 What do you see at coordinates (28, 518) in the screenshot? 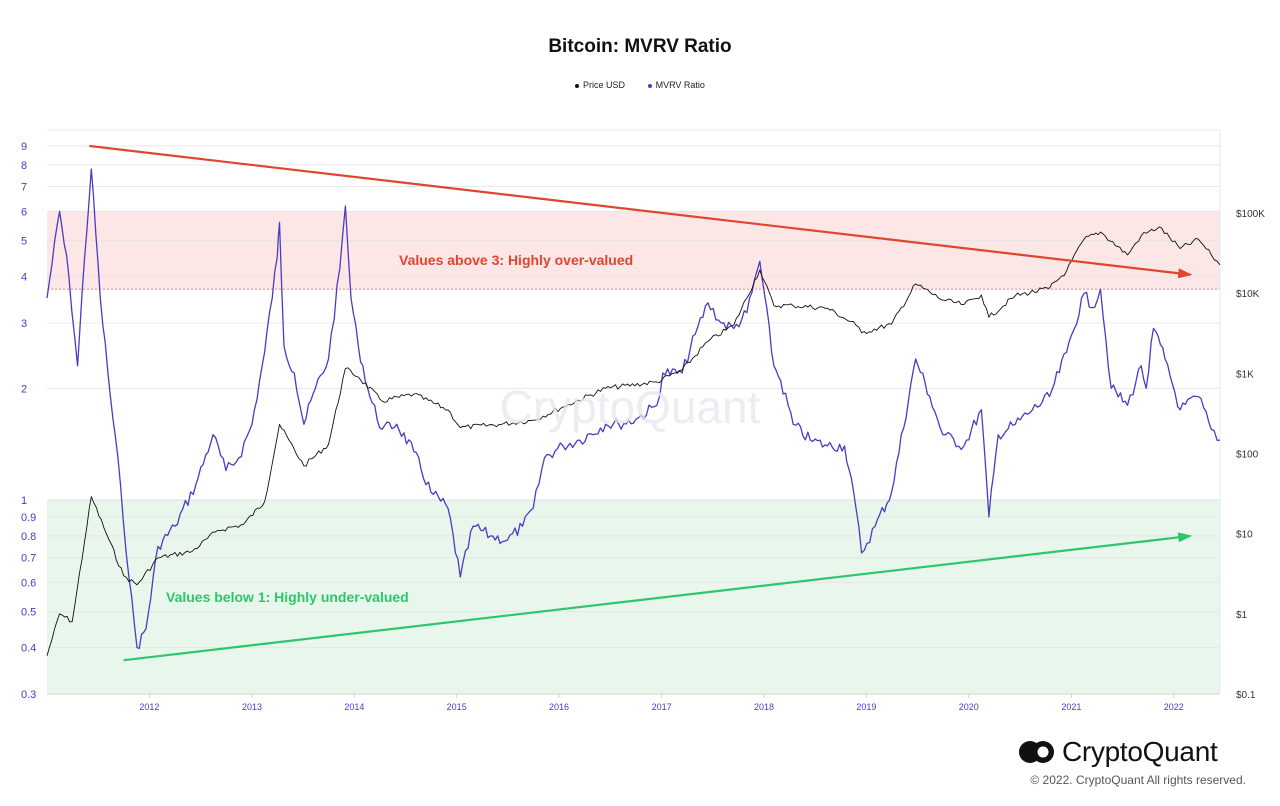
I see `y-left-tick-label: 0.9` at bounding box center [28, 518].